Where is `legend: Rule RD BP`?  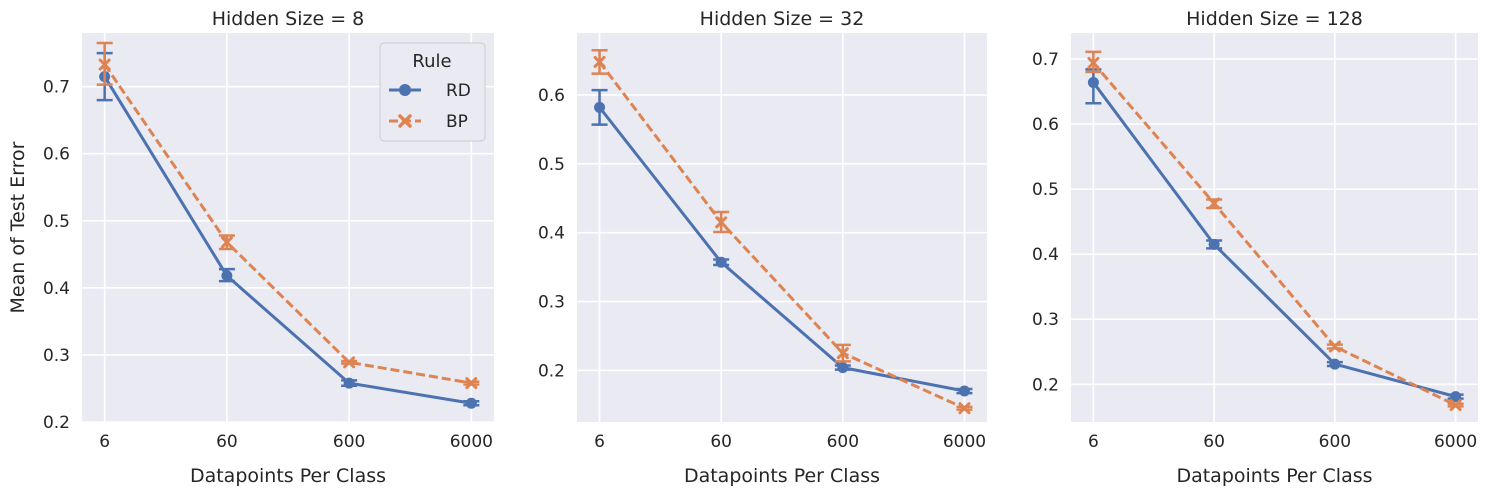
legend: Rule RD BP is located at coordinates (432, 92).